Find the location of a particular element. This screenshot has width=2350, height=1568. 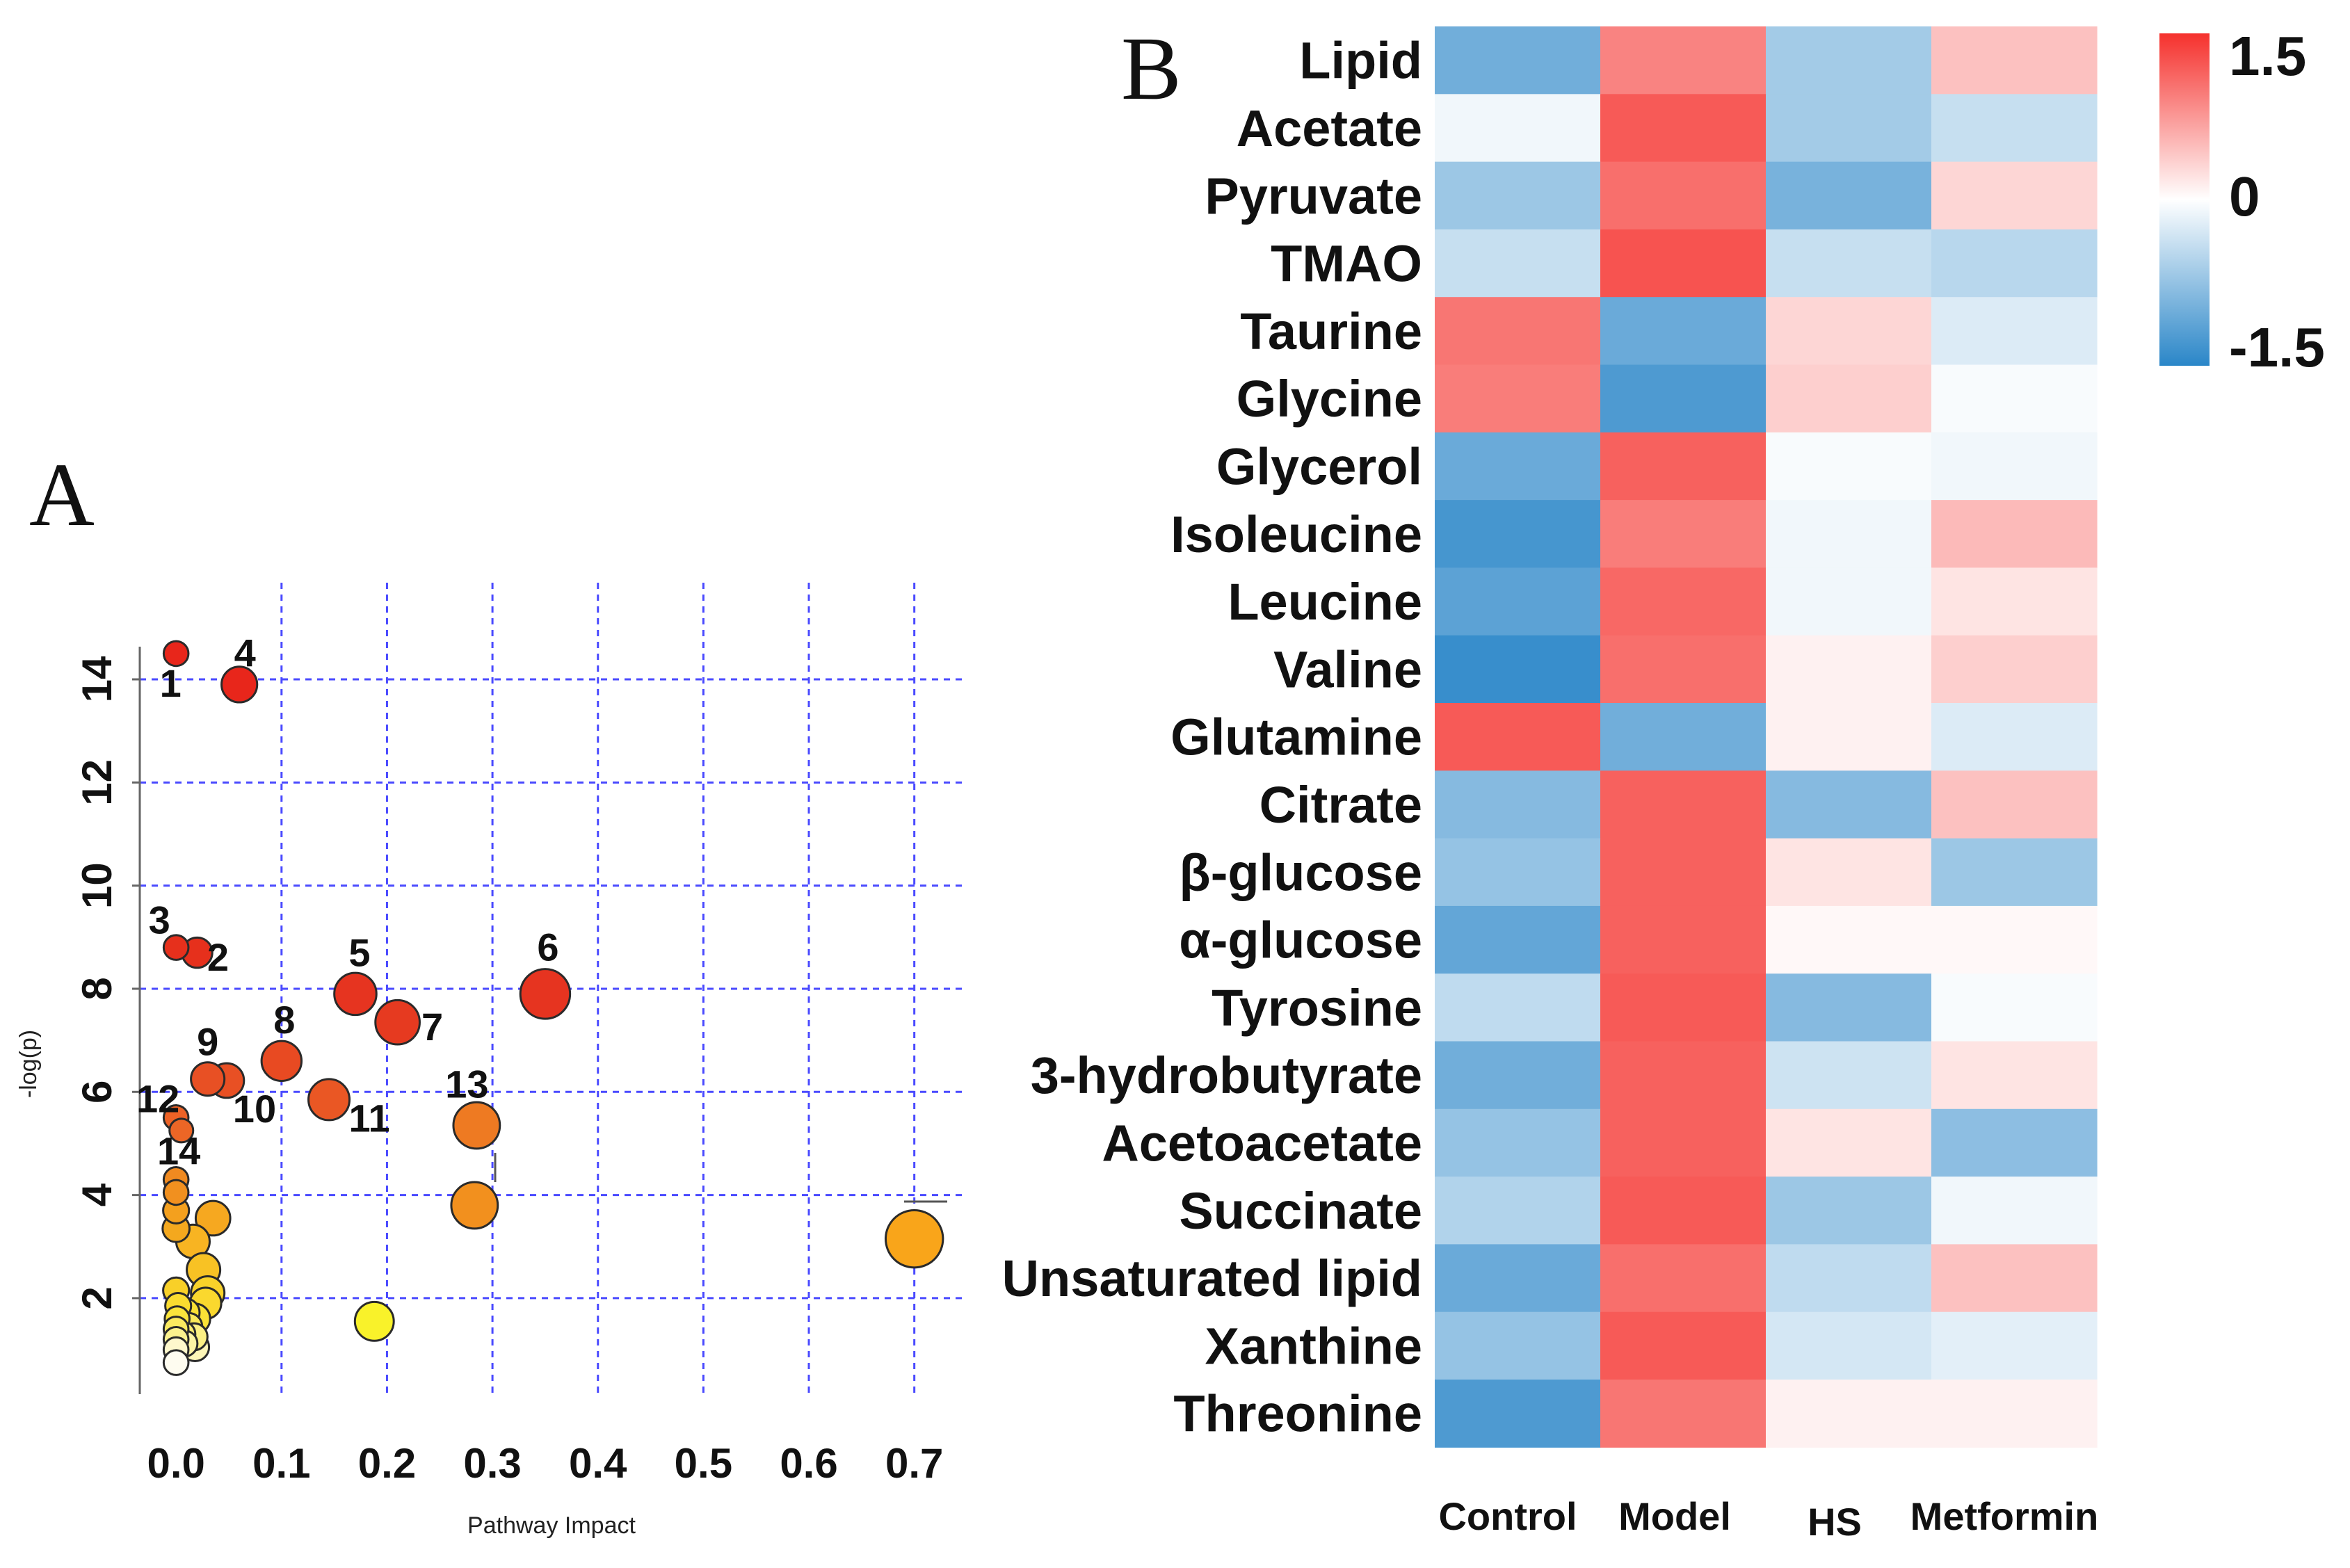

heatmap-row-label: 3-hydrobutyrate is located at coordinates (1226, 1075).